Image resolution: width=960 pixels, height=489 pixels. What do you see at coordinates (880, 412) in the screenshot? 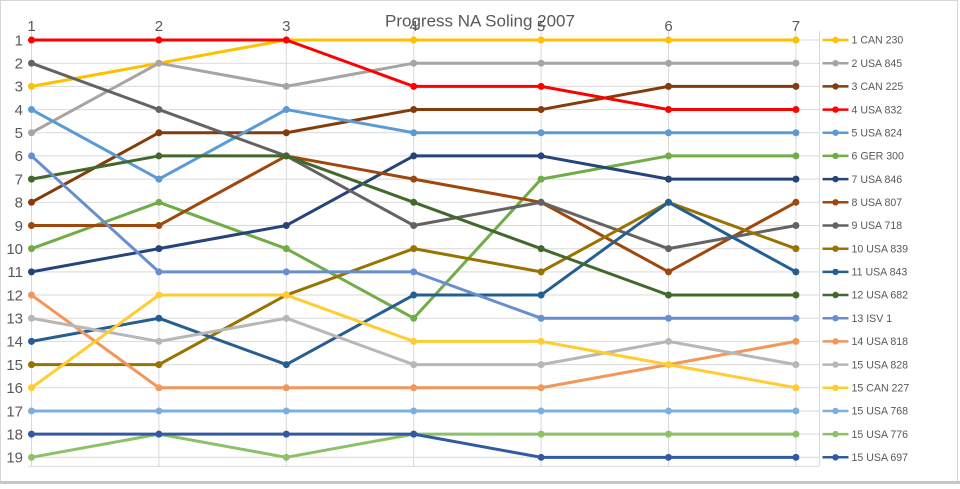
I see `svg-text: 15 USA 768` at bounding box center [880, 412].